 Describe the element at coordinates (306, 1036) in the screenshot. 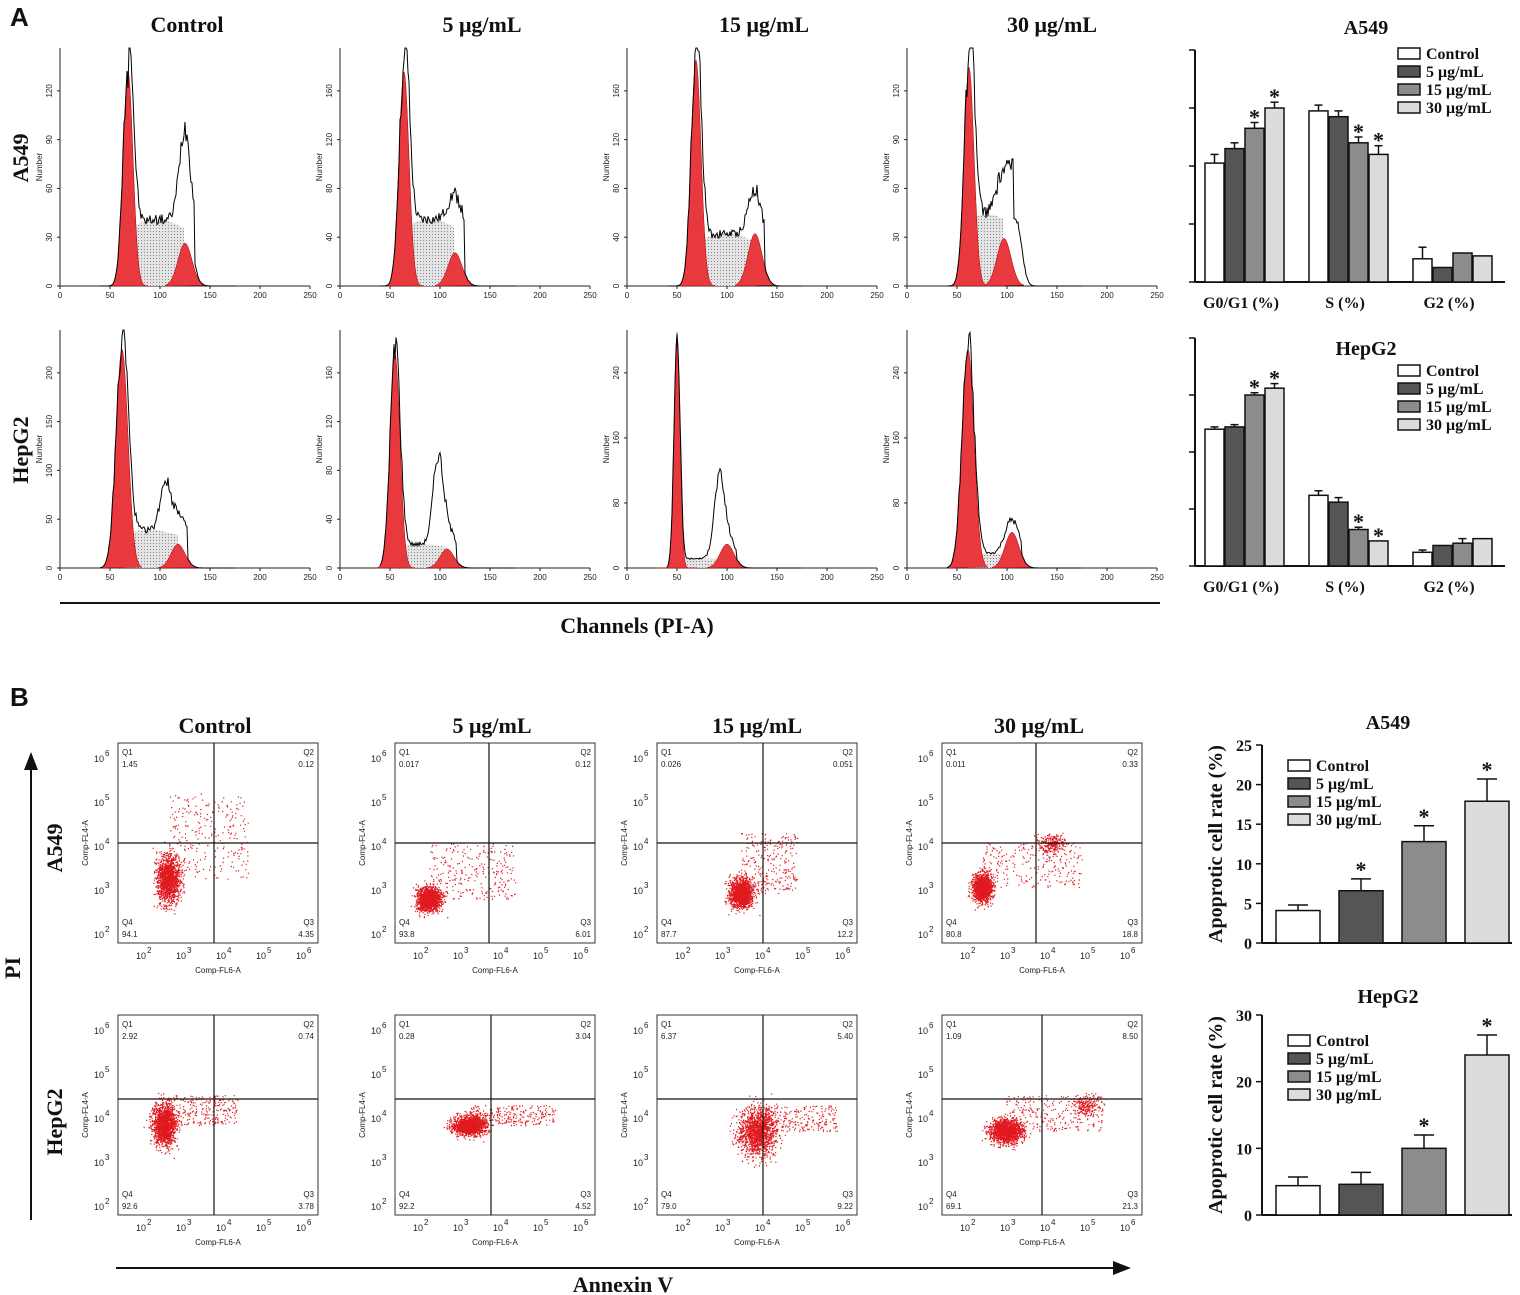

I see `q2-value: 0.74` at that location.